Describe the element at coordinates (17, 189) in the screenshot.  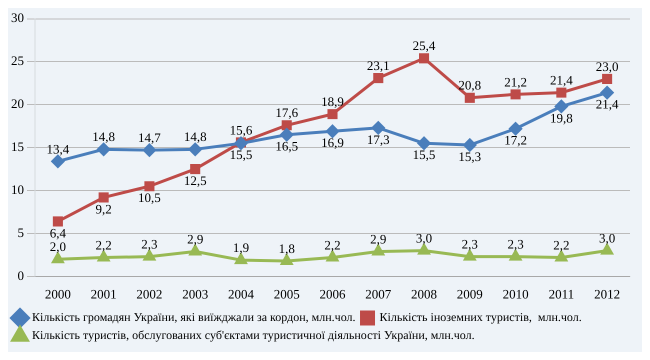
I see `y-tick-label: 10` at that location.